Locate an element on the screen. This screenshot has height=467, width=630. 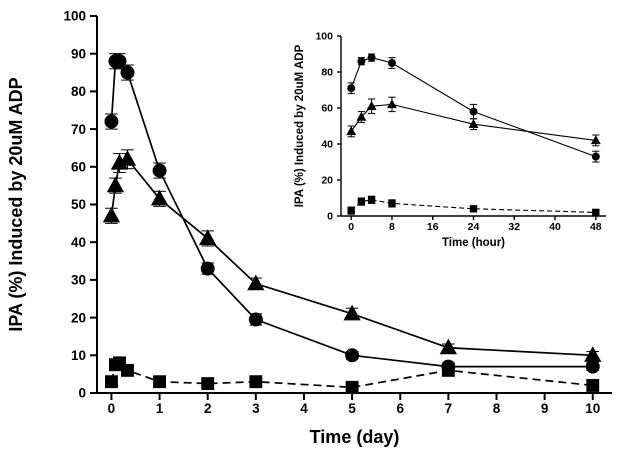
y-tick-label: 70 is located at coordinates (78, 129).